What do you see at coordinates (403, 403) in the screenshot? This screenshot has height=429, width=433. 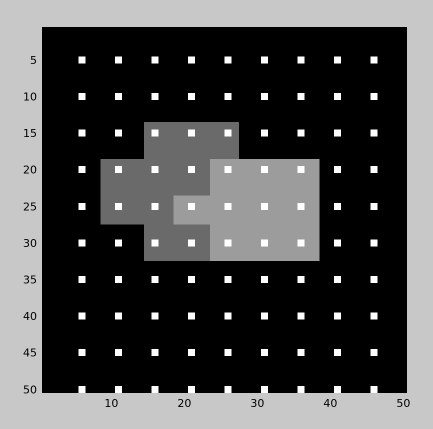 I see `x-tick-label: 50` at bounding box center [403, 403].